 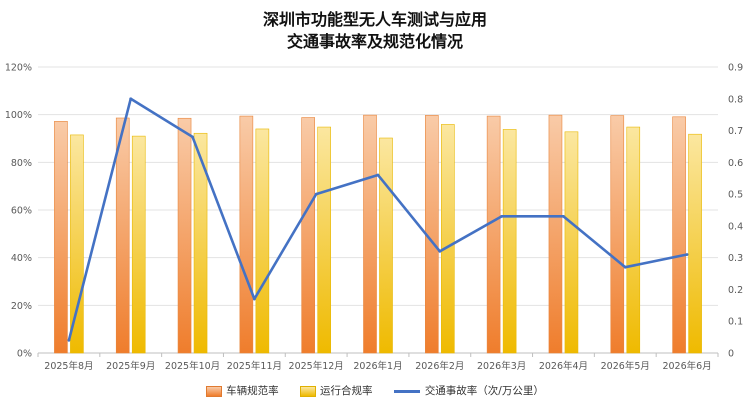 What do you see at coordinates (374, 41) in the screenshot?
I see `chart-subtitle: 交通事故率及规范化情况` at bounding box center [374, 41].